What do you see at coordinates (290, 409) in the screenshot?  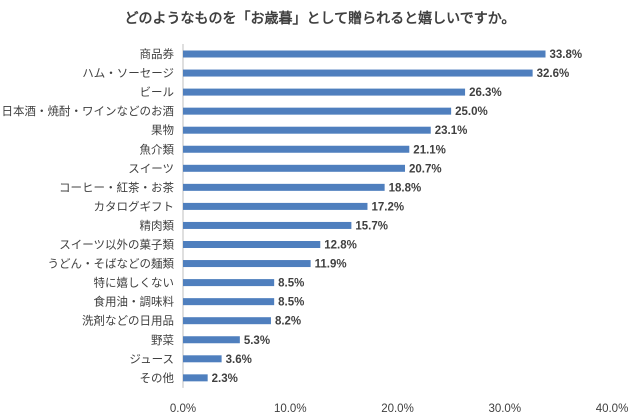 I see `x-tick-label: 10.0%` at bounding box center [290, 409].